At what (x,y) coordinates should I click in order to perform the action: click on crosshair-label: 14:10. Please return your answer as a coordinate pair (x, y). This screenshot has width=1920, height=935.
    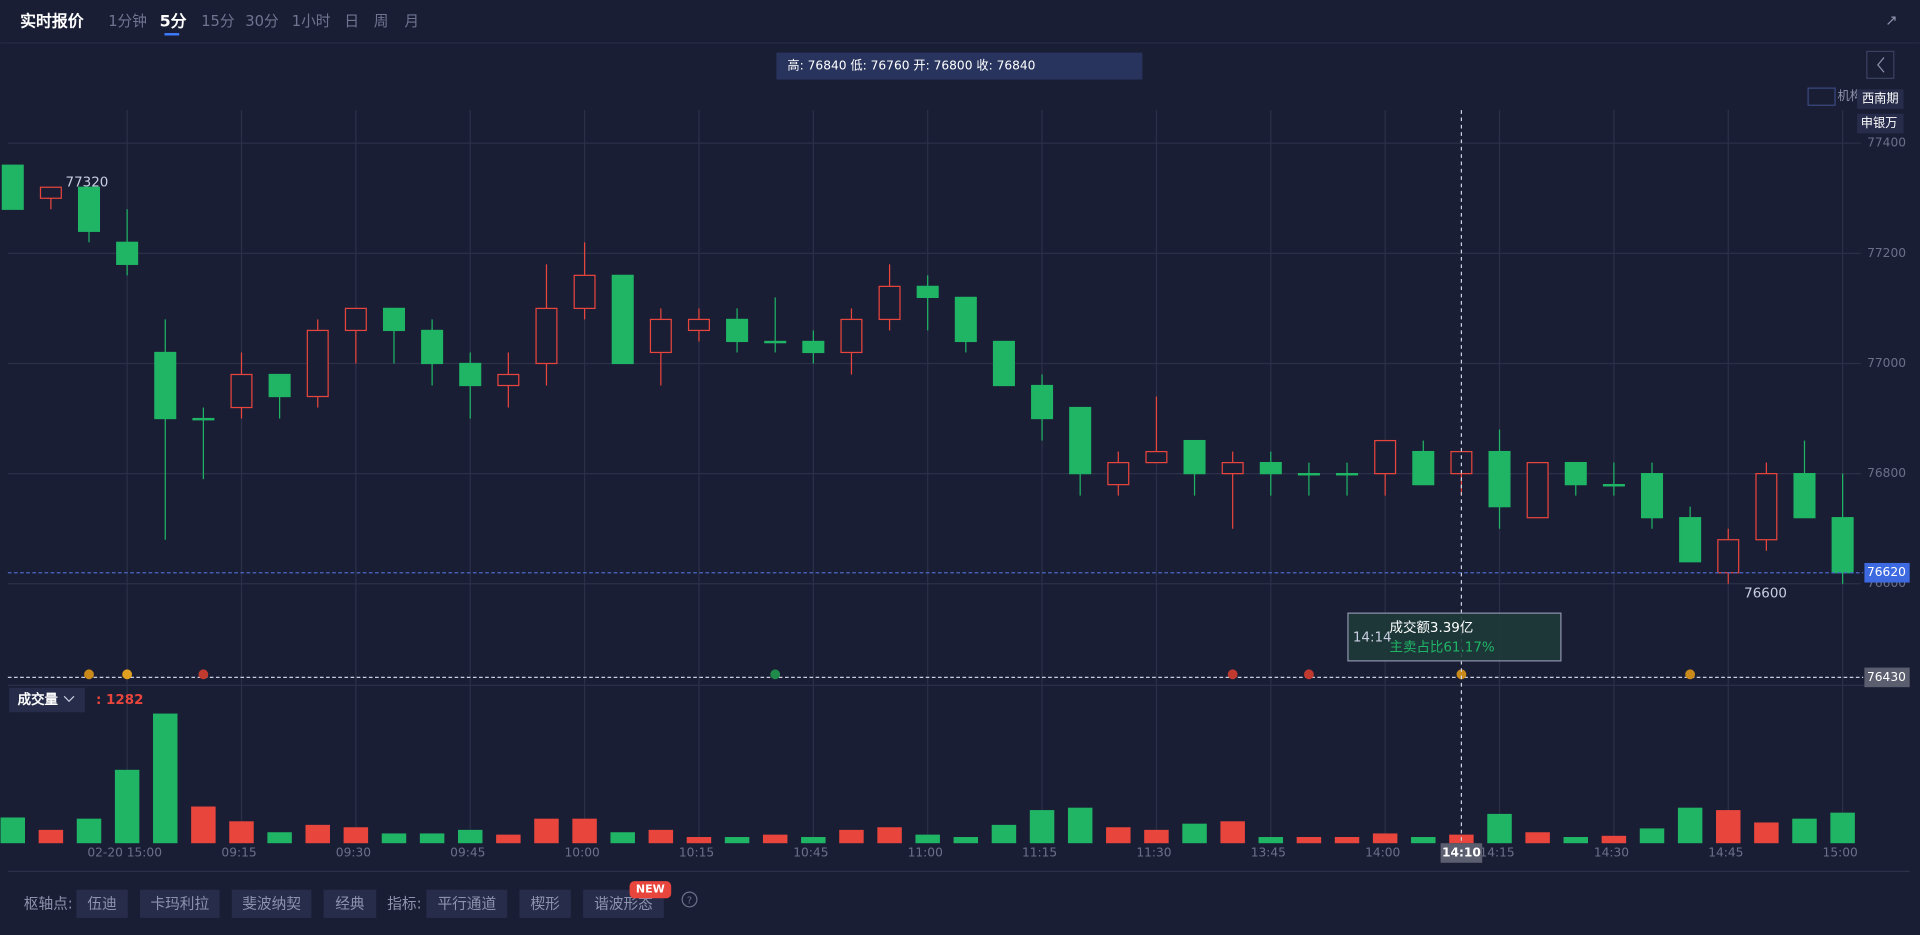
    Looking at the image, I should click on (1461, 853).